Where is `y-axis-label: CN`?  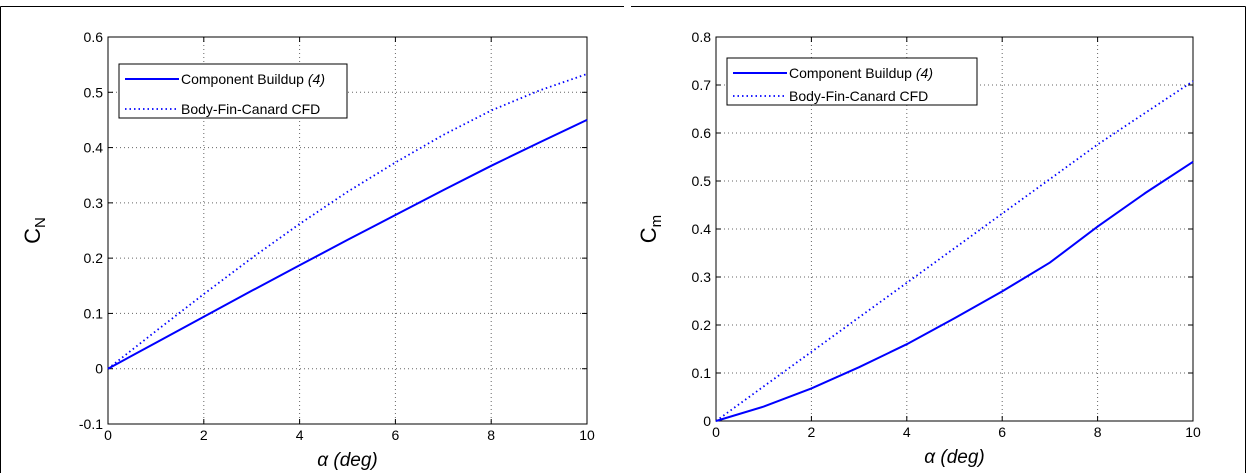
y-axis-label: CN is located at coordinates (34, 230).